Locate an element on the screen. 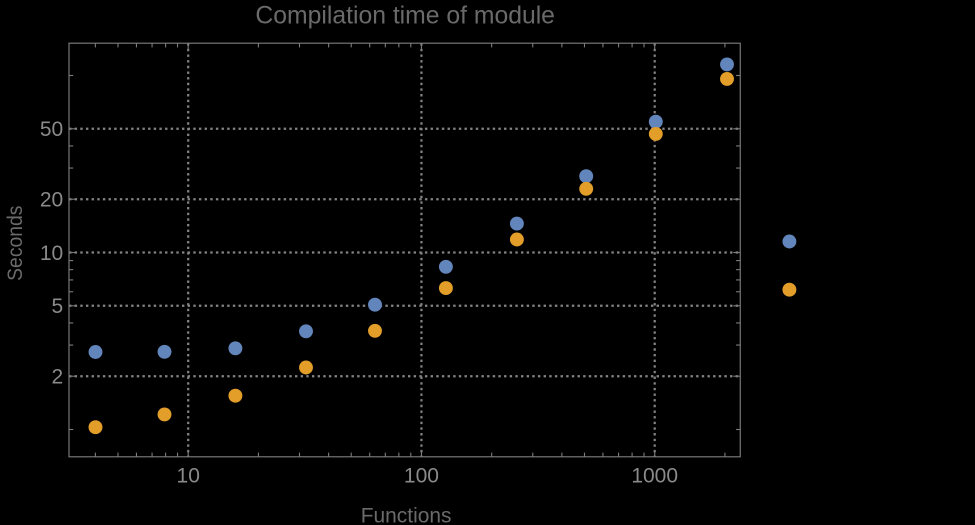 This screenshot has height=525, width=975. svg-text: 100 is located at coordinates (421, 476).